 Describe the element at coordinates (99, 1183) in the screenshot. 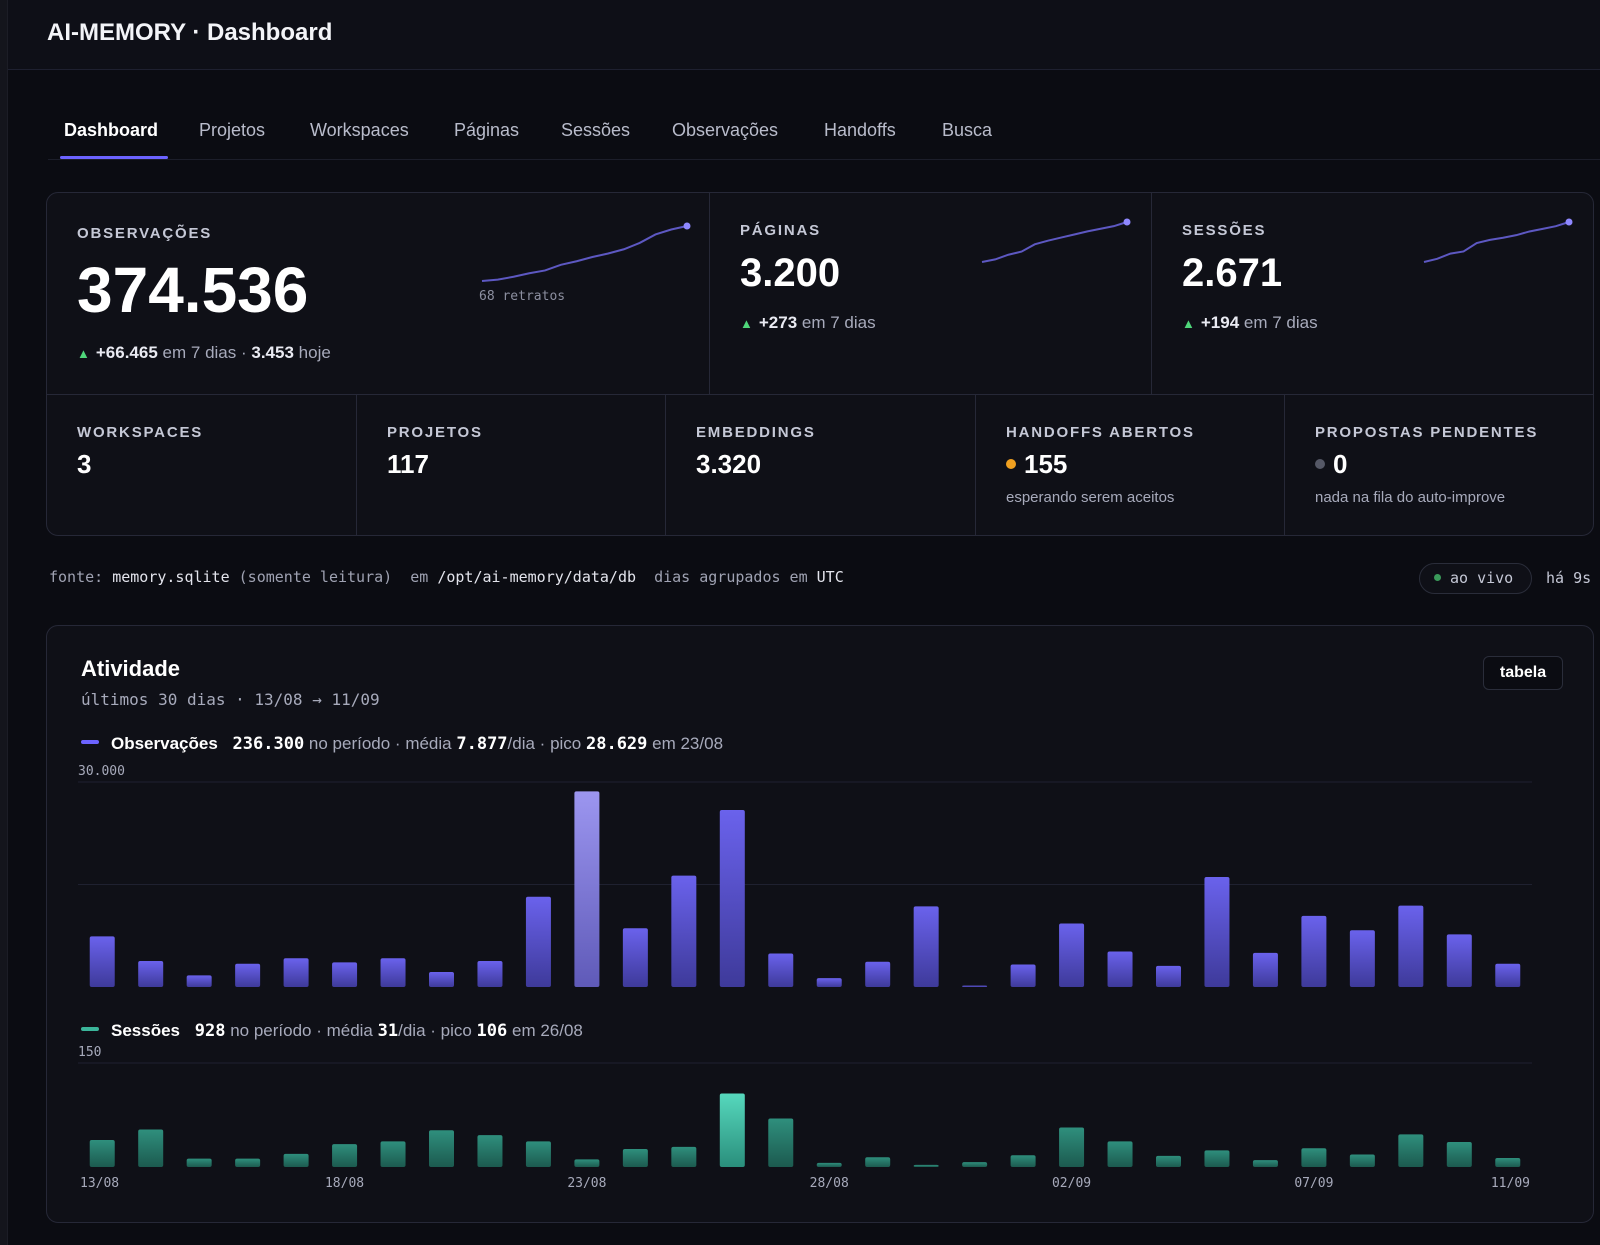

I see `x-tick-label: 13/08` at that location.